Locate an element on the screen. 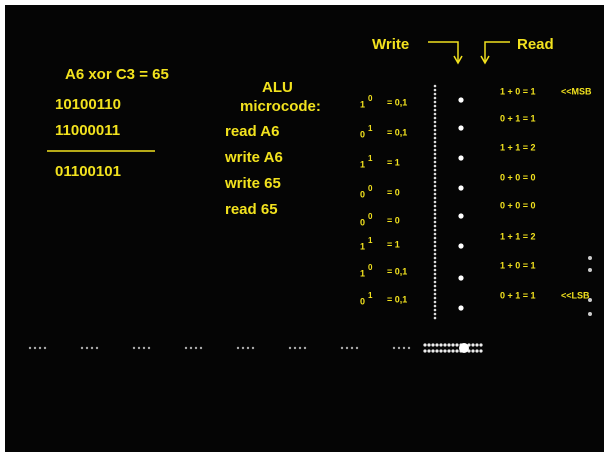 Image resolution: width=609 pixels, height=457 pixels. write-arrowhead is located at coordinates (458, 60).